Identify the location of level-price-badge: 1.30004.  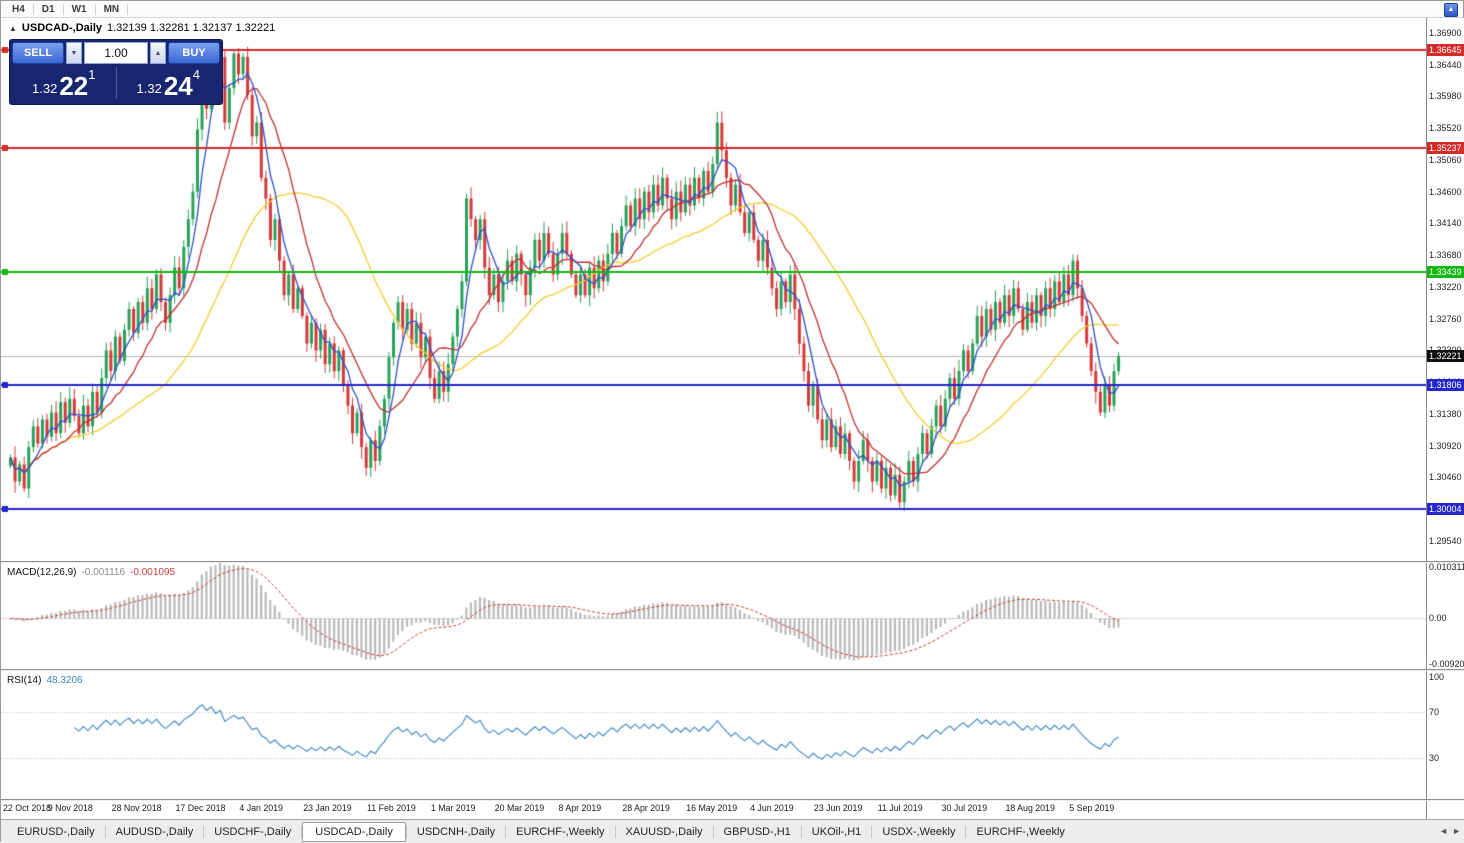
(1445, 508).